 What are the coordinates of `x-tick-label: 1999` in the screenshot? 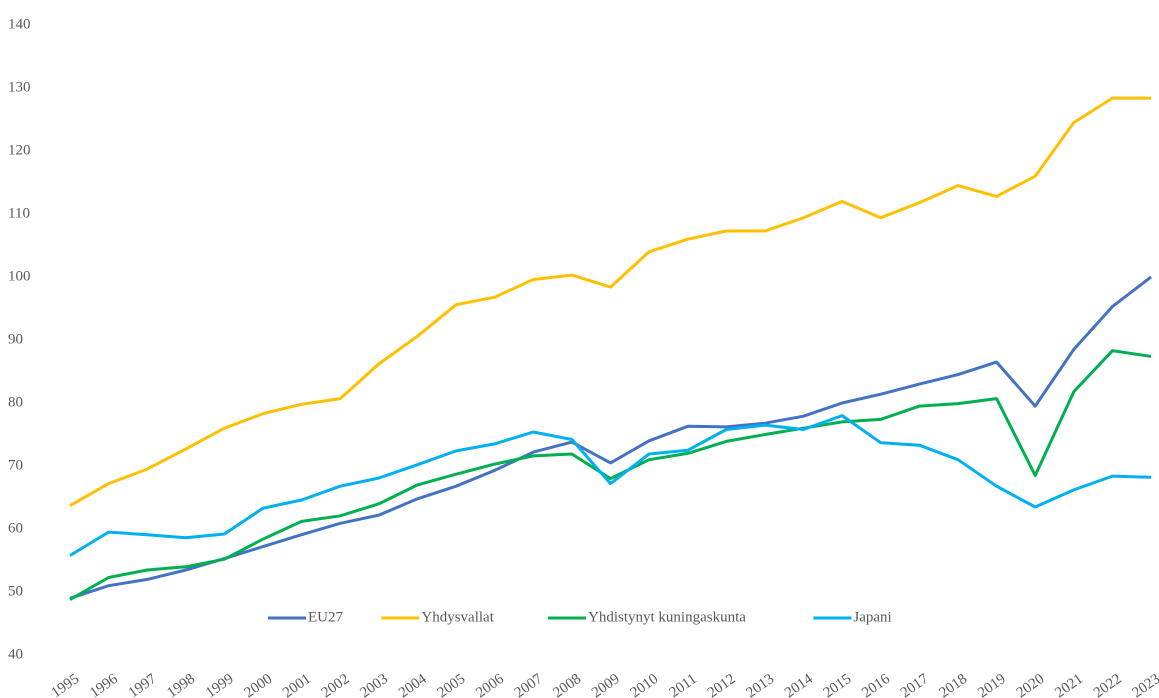 It's located at (220, 684).